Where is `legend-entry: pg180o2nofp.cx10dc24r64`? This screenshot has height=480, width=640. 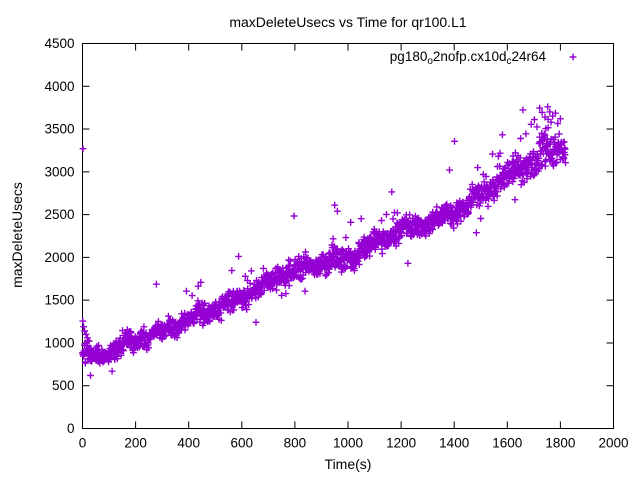
legend-entry: pg180o2nofp.cx10dc24r64 is located at coordinates (314, 58).